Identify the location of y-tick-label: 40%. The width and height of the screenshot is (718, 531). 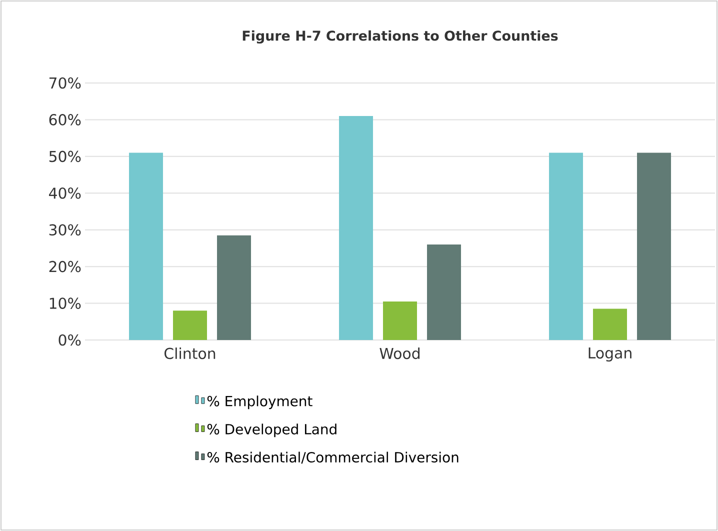
(65, 193).